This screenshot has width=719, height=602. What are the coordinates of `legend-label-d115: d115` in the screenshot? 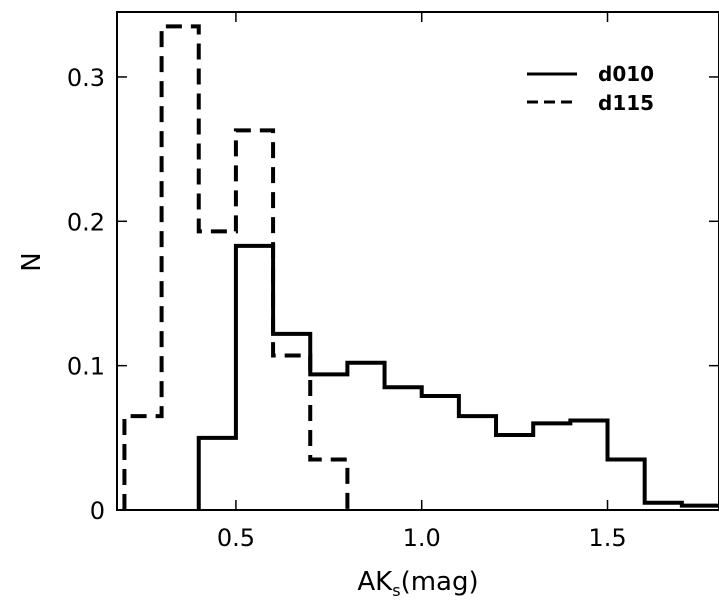 It's located at (626, 103).